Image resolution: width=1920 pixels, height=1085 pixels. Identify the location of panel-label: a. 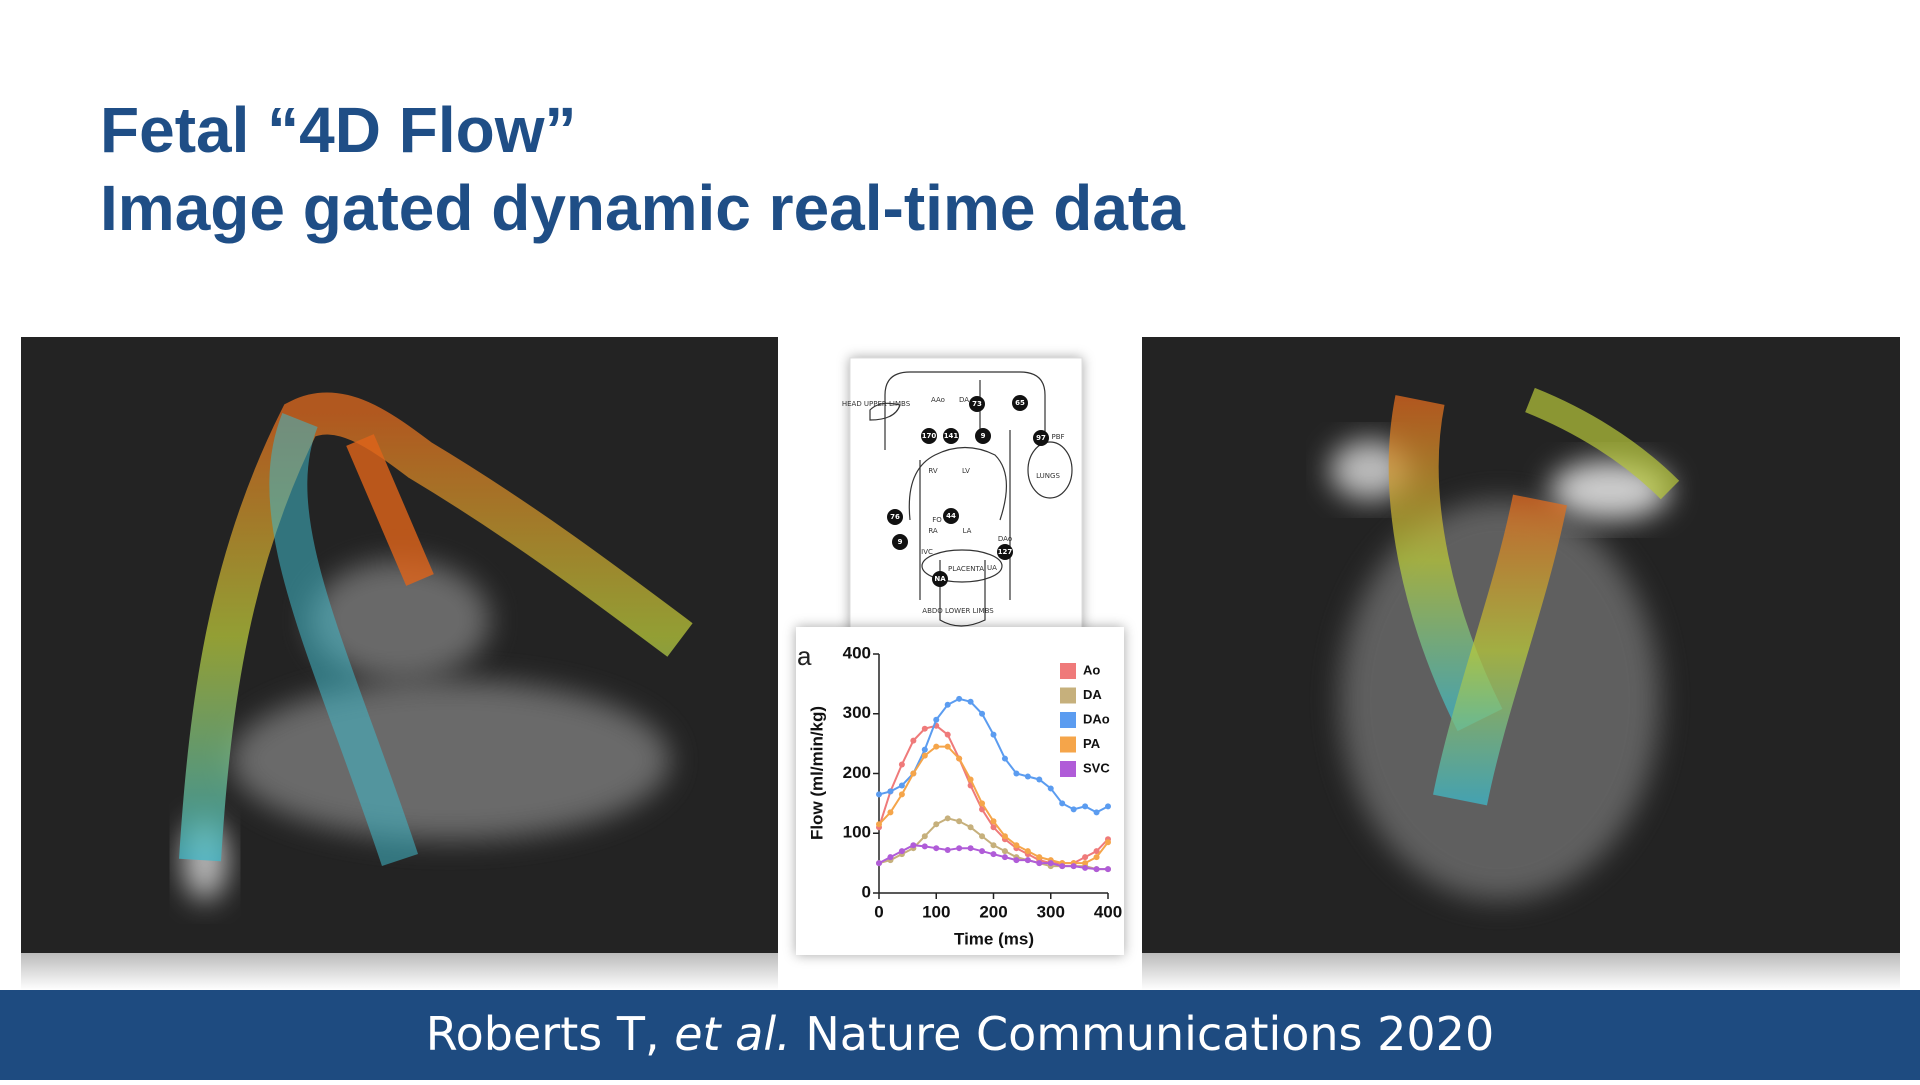
(804, 656).